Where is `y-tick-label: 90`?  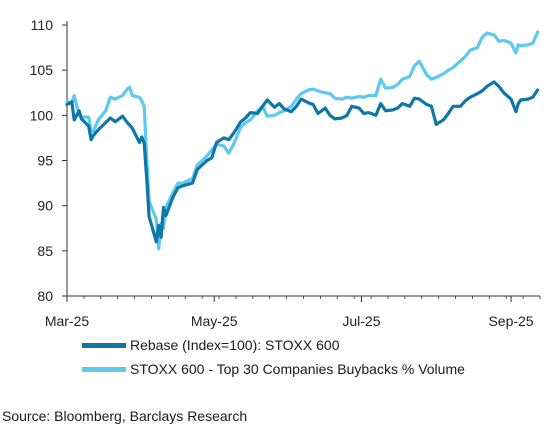
y-tick-label: 90 is located at coordinates (45, 206).